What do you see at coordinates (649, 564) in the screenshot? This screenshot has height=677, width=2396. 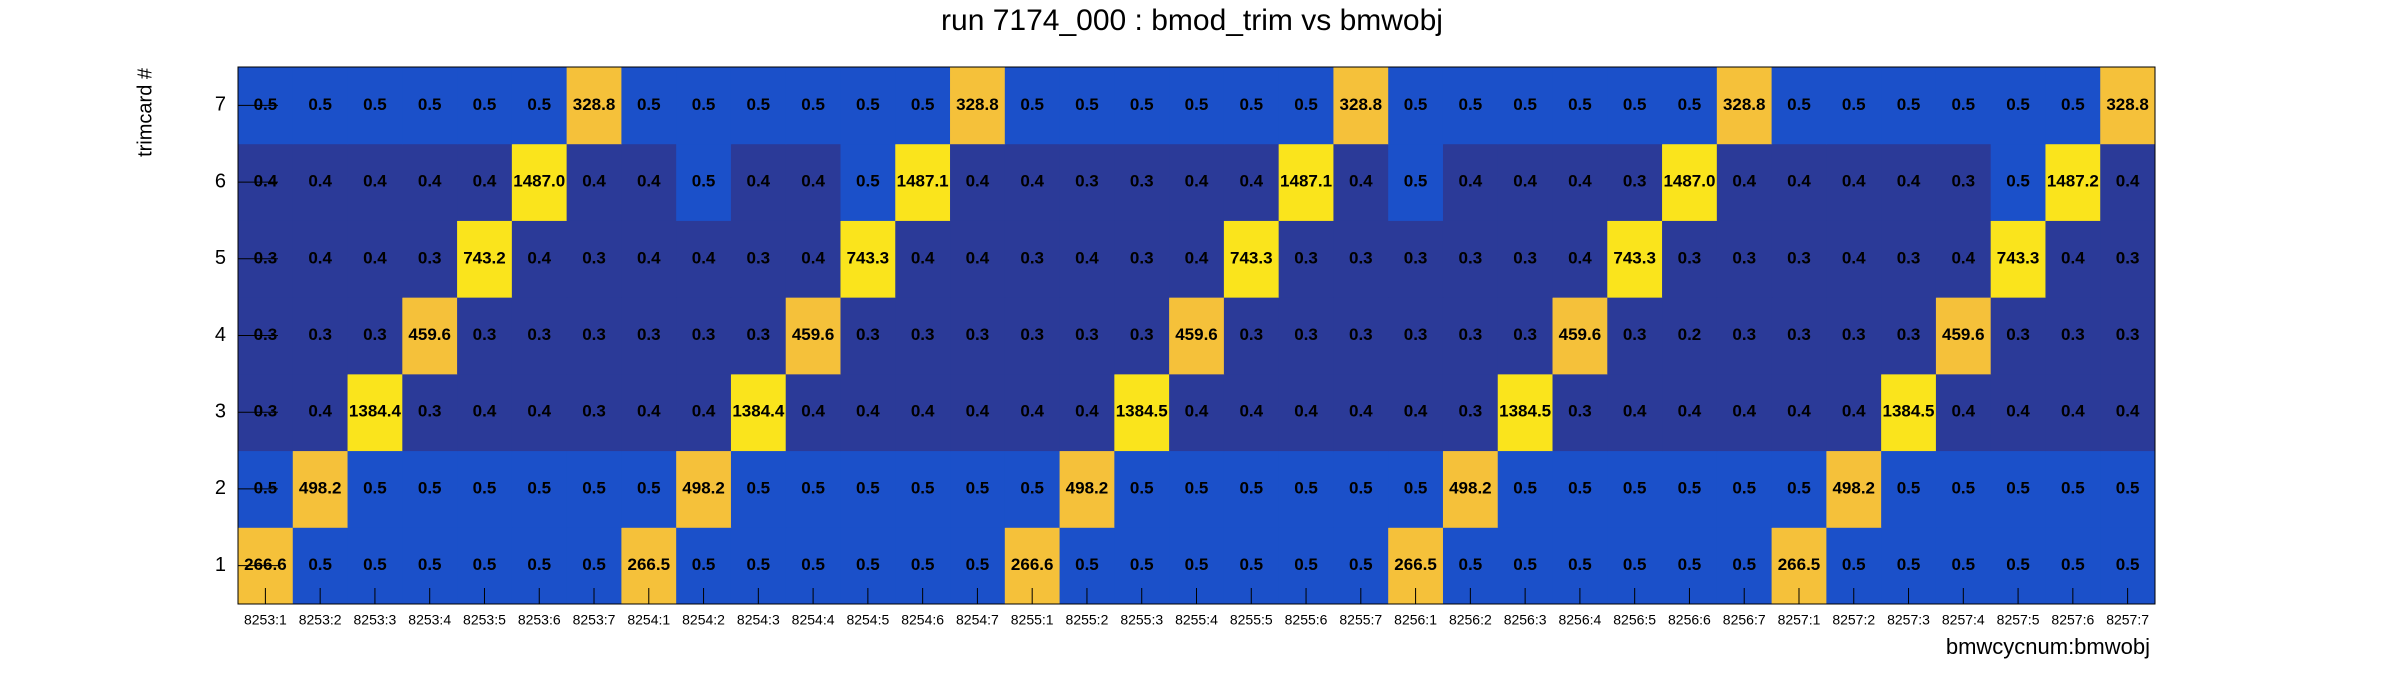 I see `cell-label: 266.5` at bounding box center [649, 564].